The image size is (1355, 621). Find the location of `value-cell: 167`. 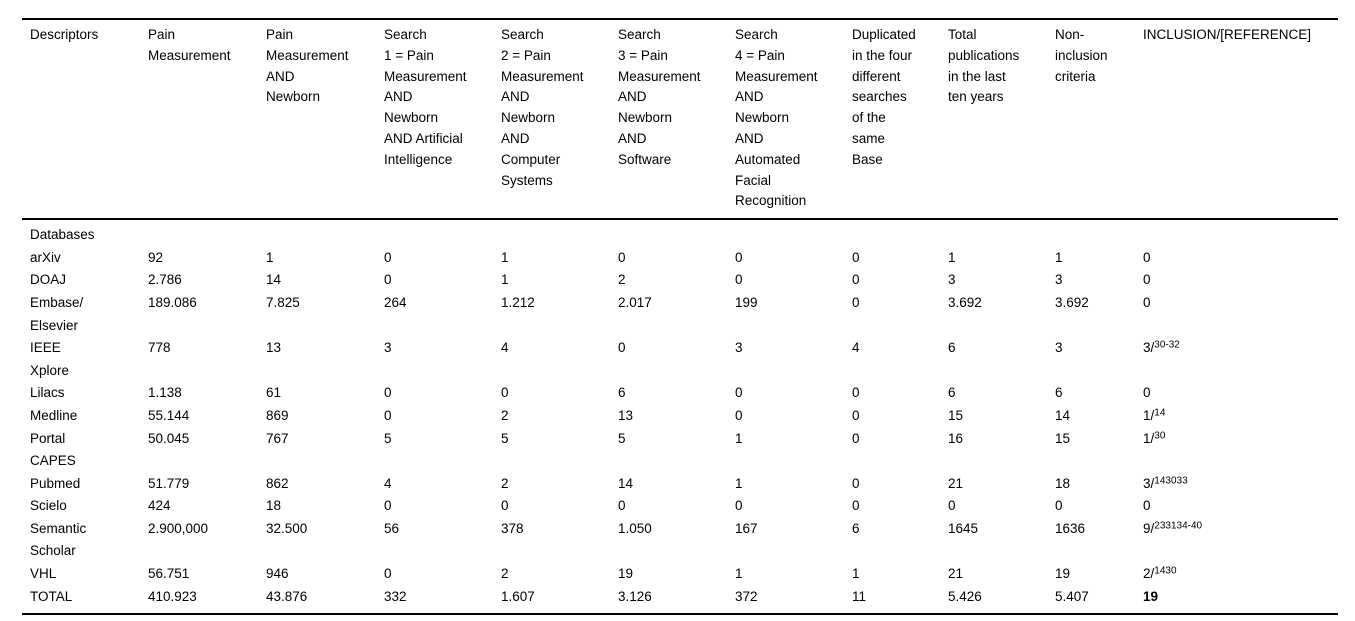

value-cell: 167 is located at coordinates (746, 528).